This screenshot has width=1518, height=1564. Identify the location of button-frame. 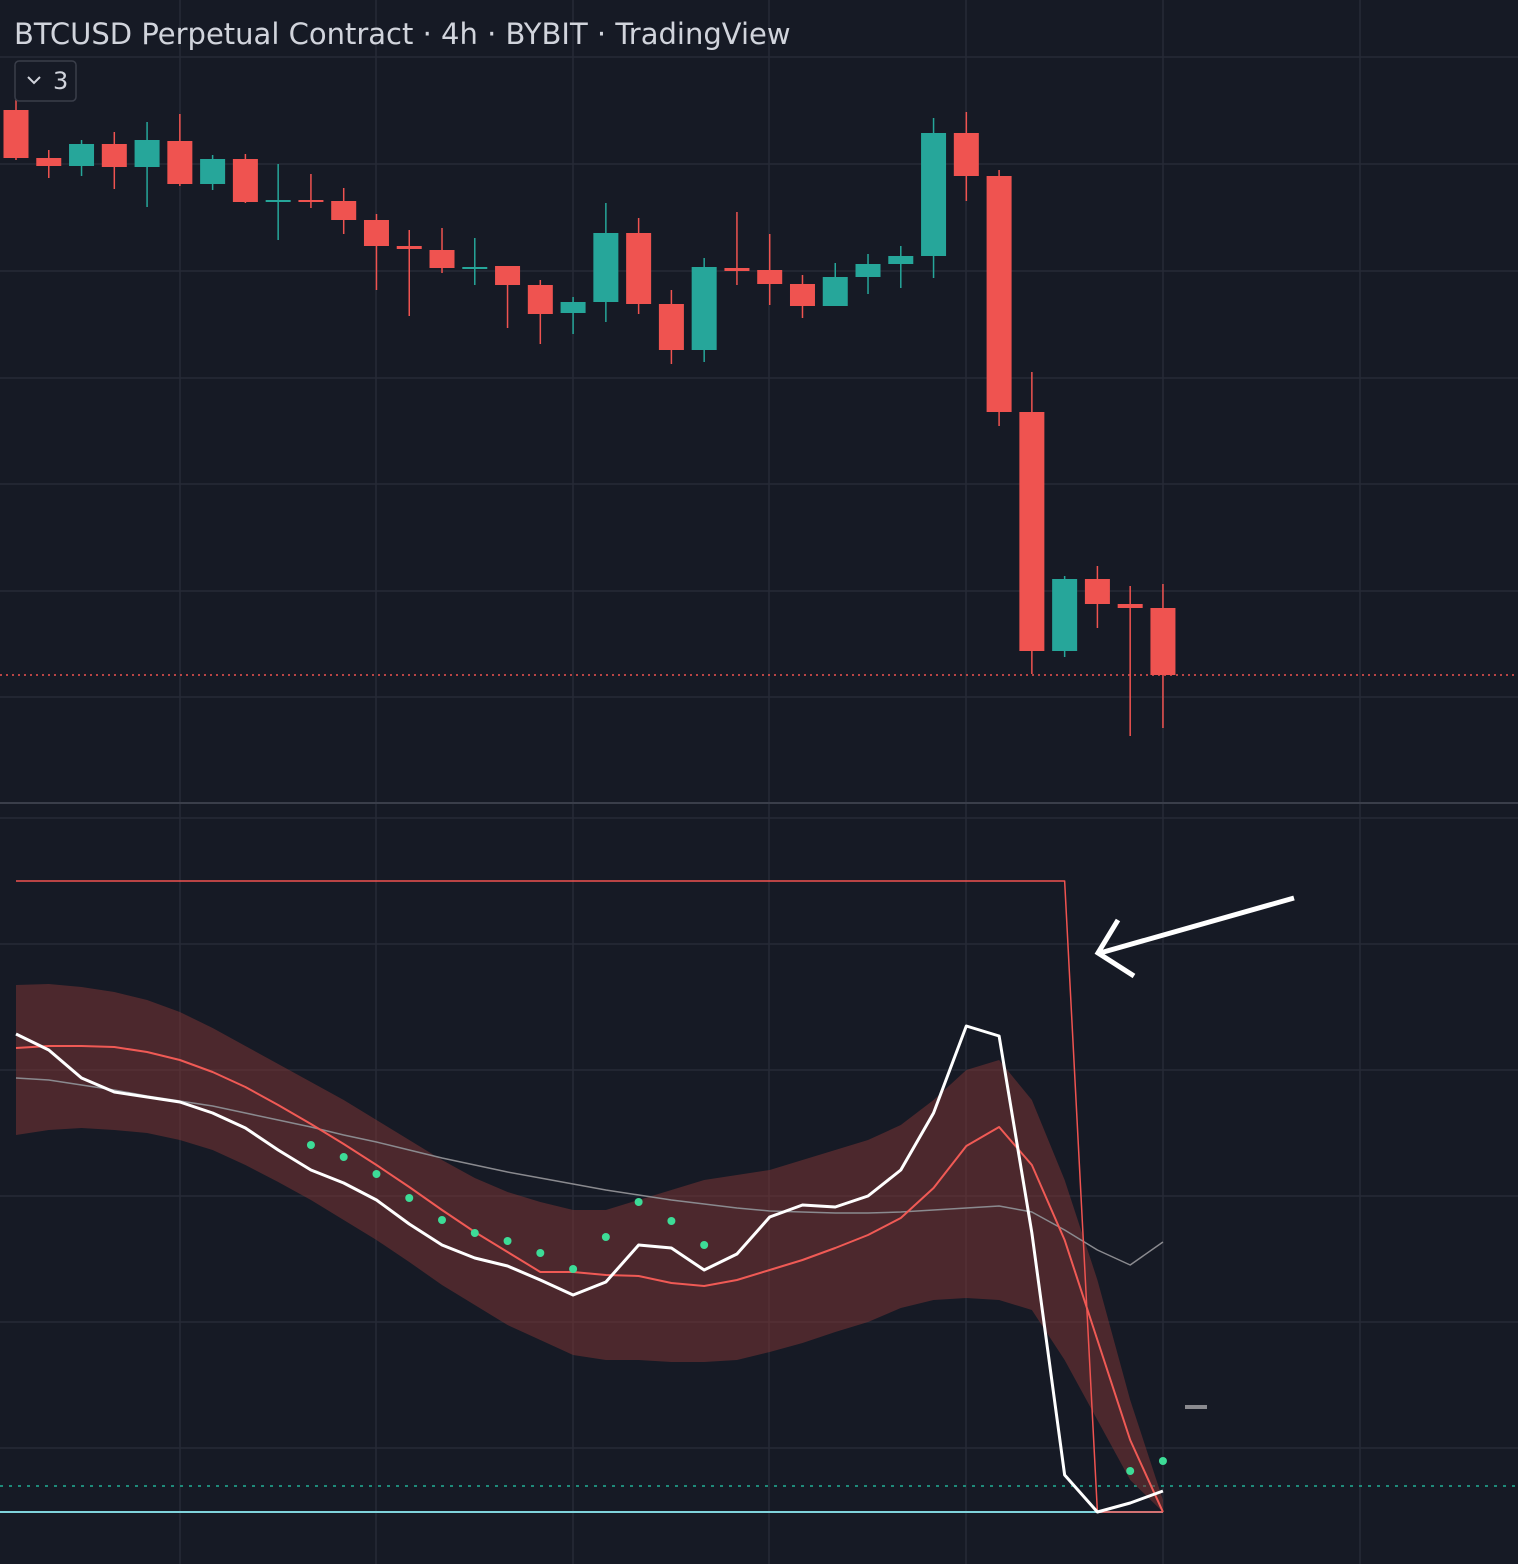
(45, 81).